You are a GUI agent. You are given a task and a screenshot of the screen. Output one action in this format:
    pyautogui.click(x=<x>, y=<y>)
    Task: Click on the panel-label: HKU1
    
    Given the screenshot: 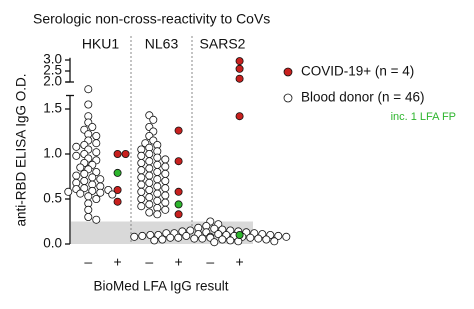 What is the action you would take?
    pyautogui.click(x=101, y=44)
    